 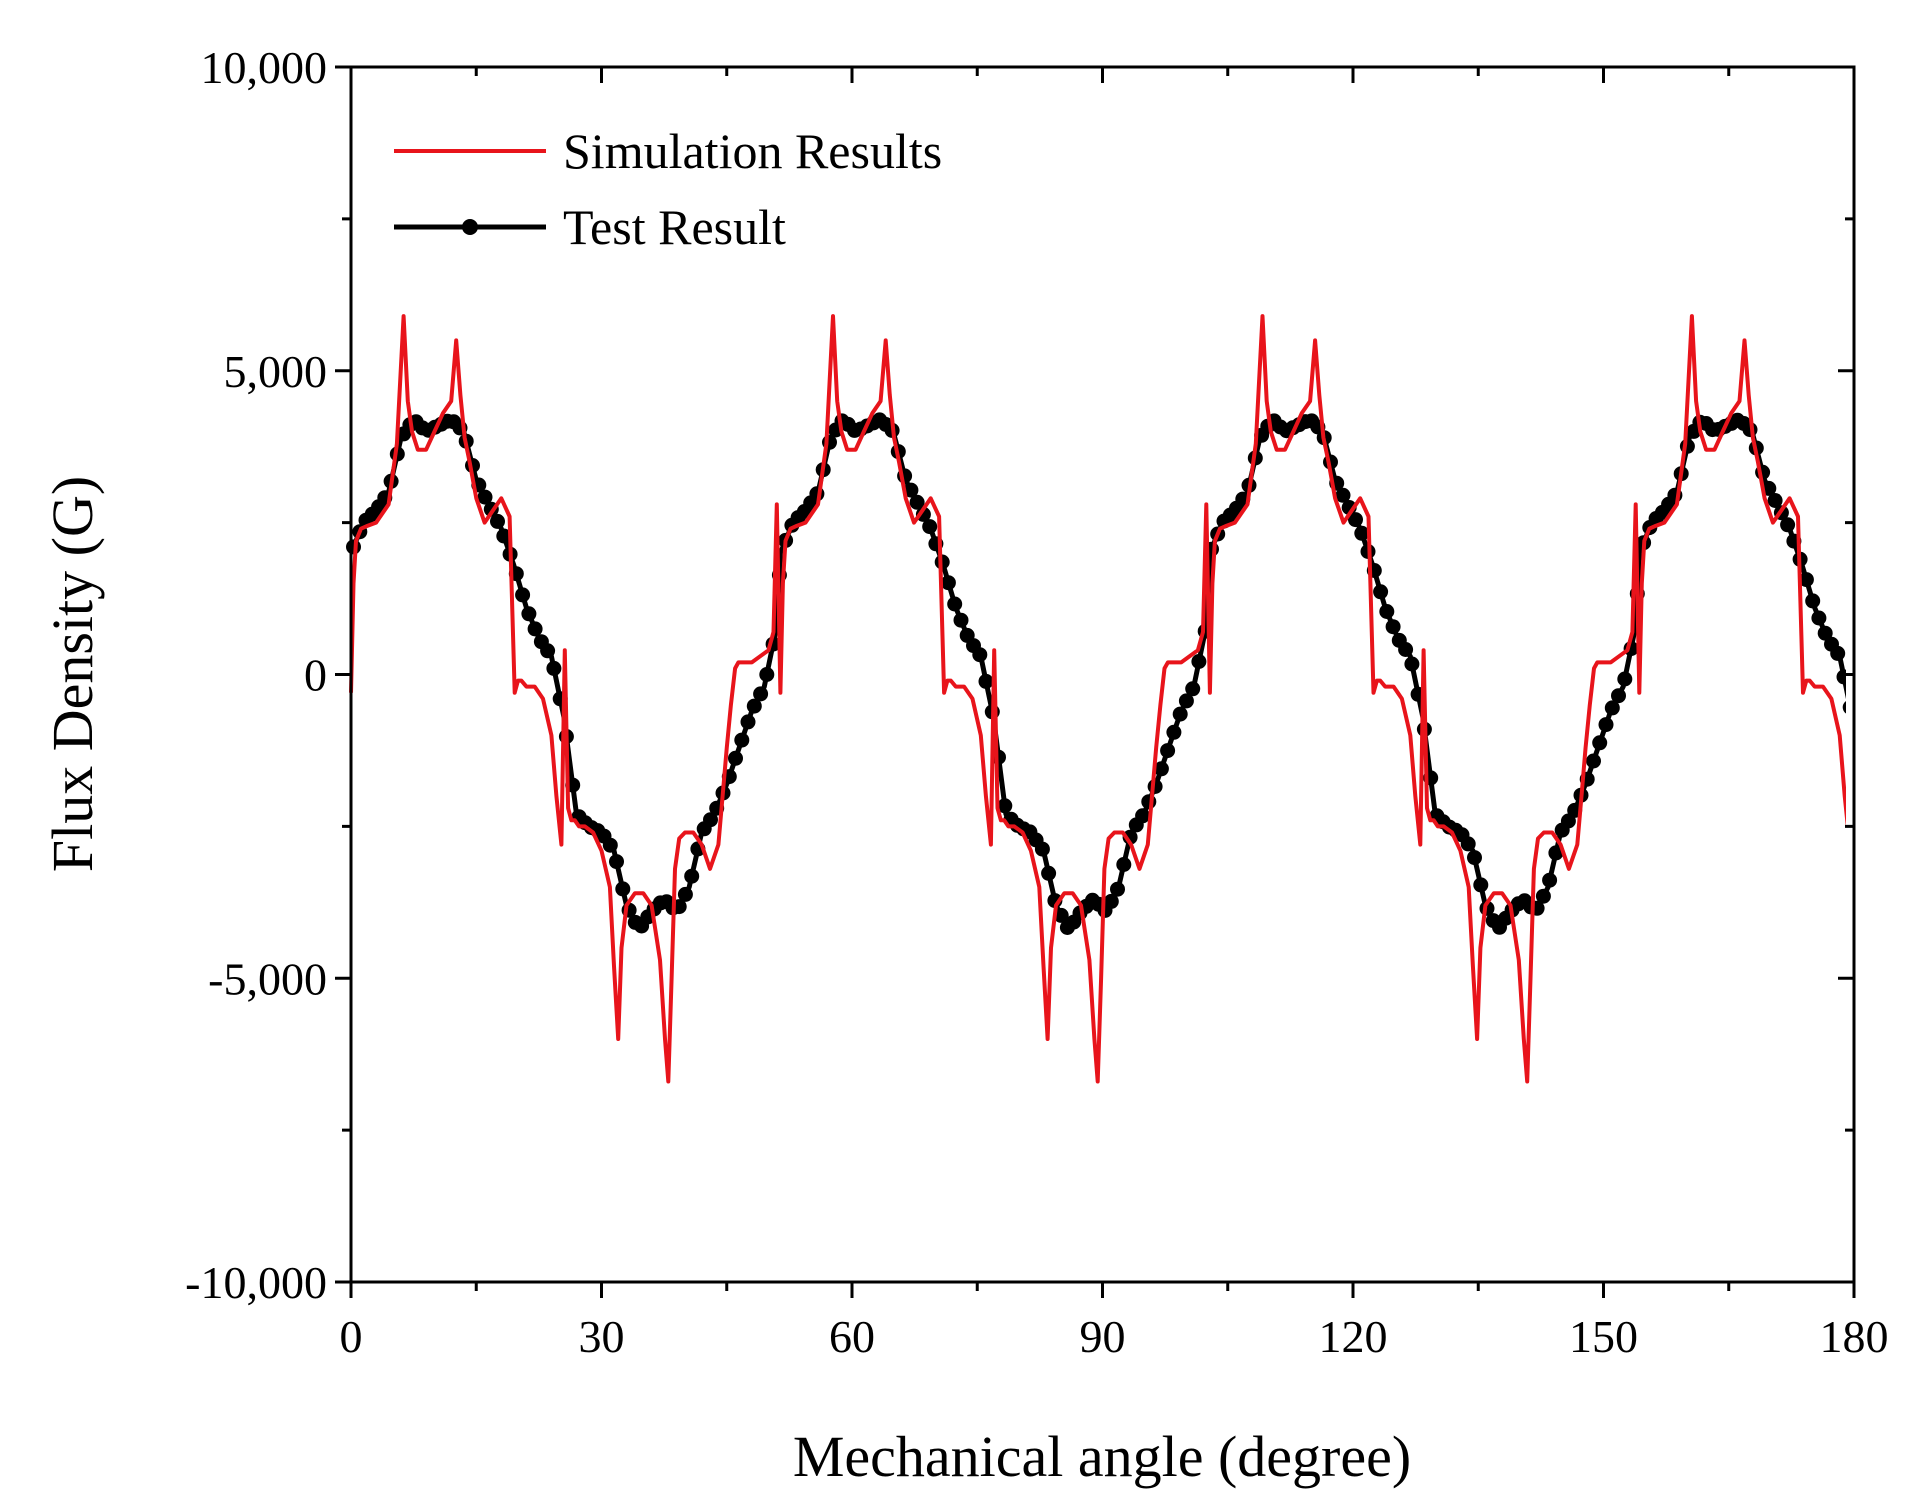 What do you see at coordinates (256, 1282) in the screenshot?
I see `y-tick-label: -10,000` at bounding box center [256, 1282].